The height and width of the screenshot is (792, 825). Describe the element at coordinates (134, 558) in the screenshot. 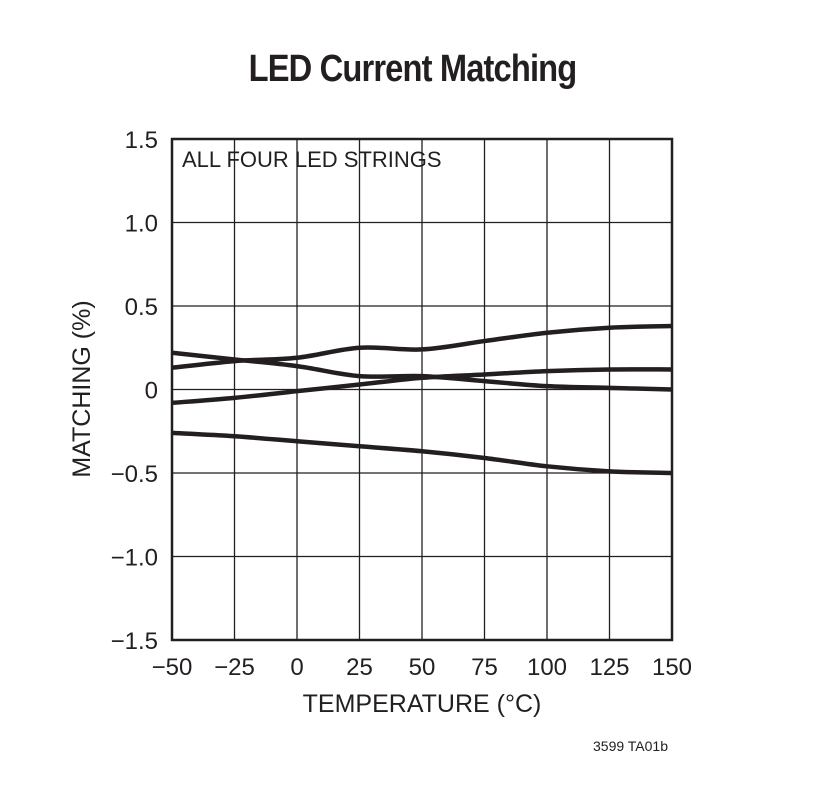

I see `y-tick-label: −1.0` at that location.